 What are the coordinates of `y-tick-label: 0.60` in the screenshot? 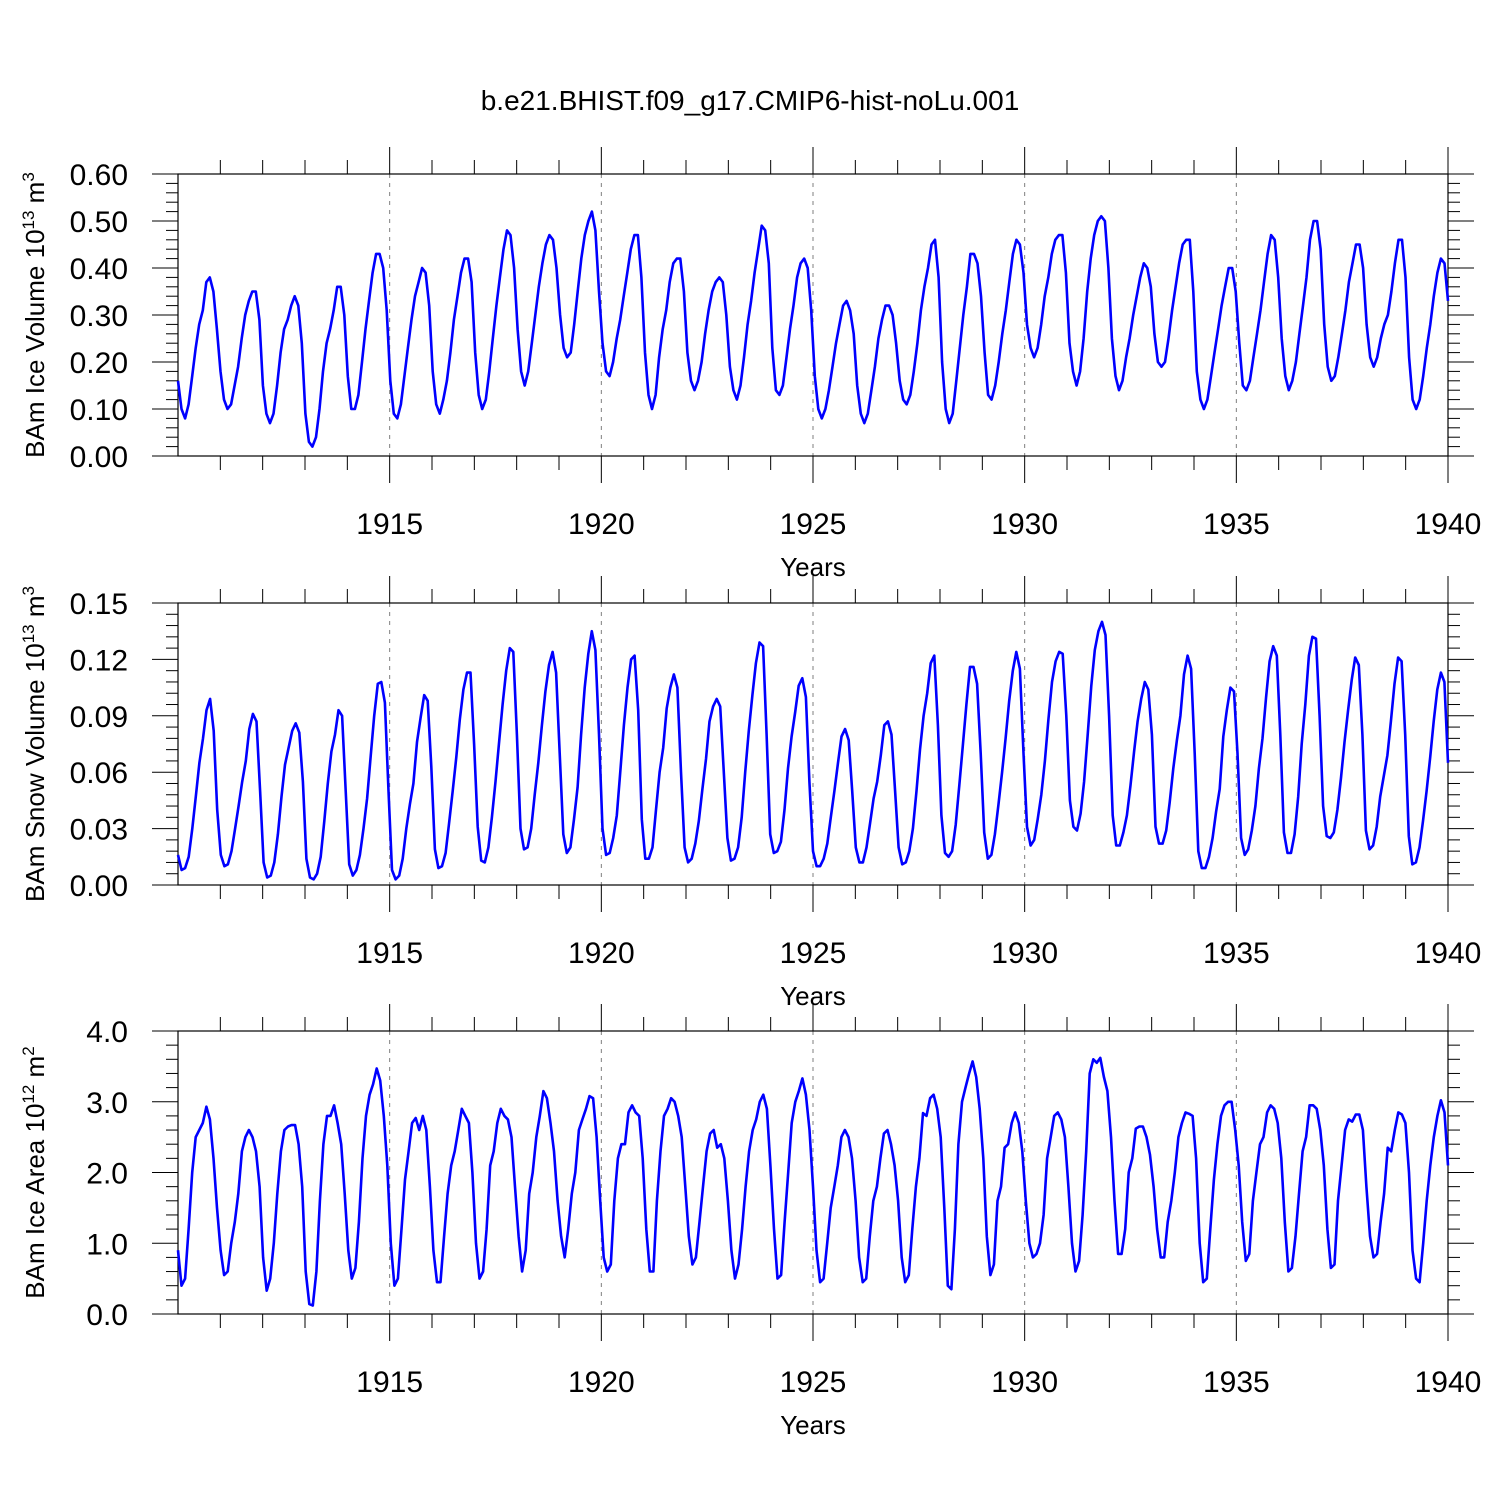 It's located at (99, 175).